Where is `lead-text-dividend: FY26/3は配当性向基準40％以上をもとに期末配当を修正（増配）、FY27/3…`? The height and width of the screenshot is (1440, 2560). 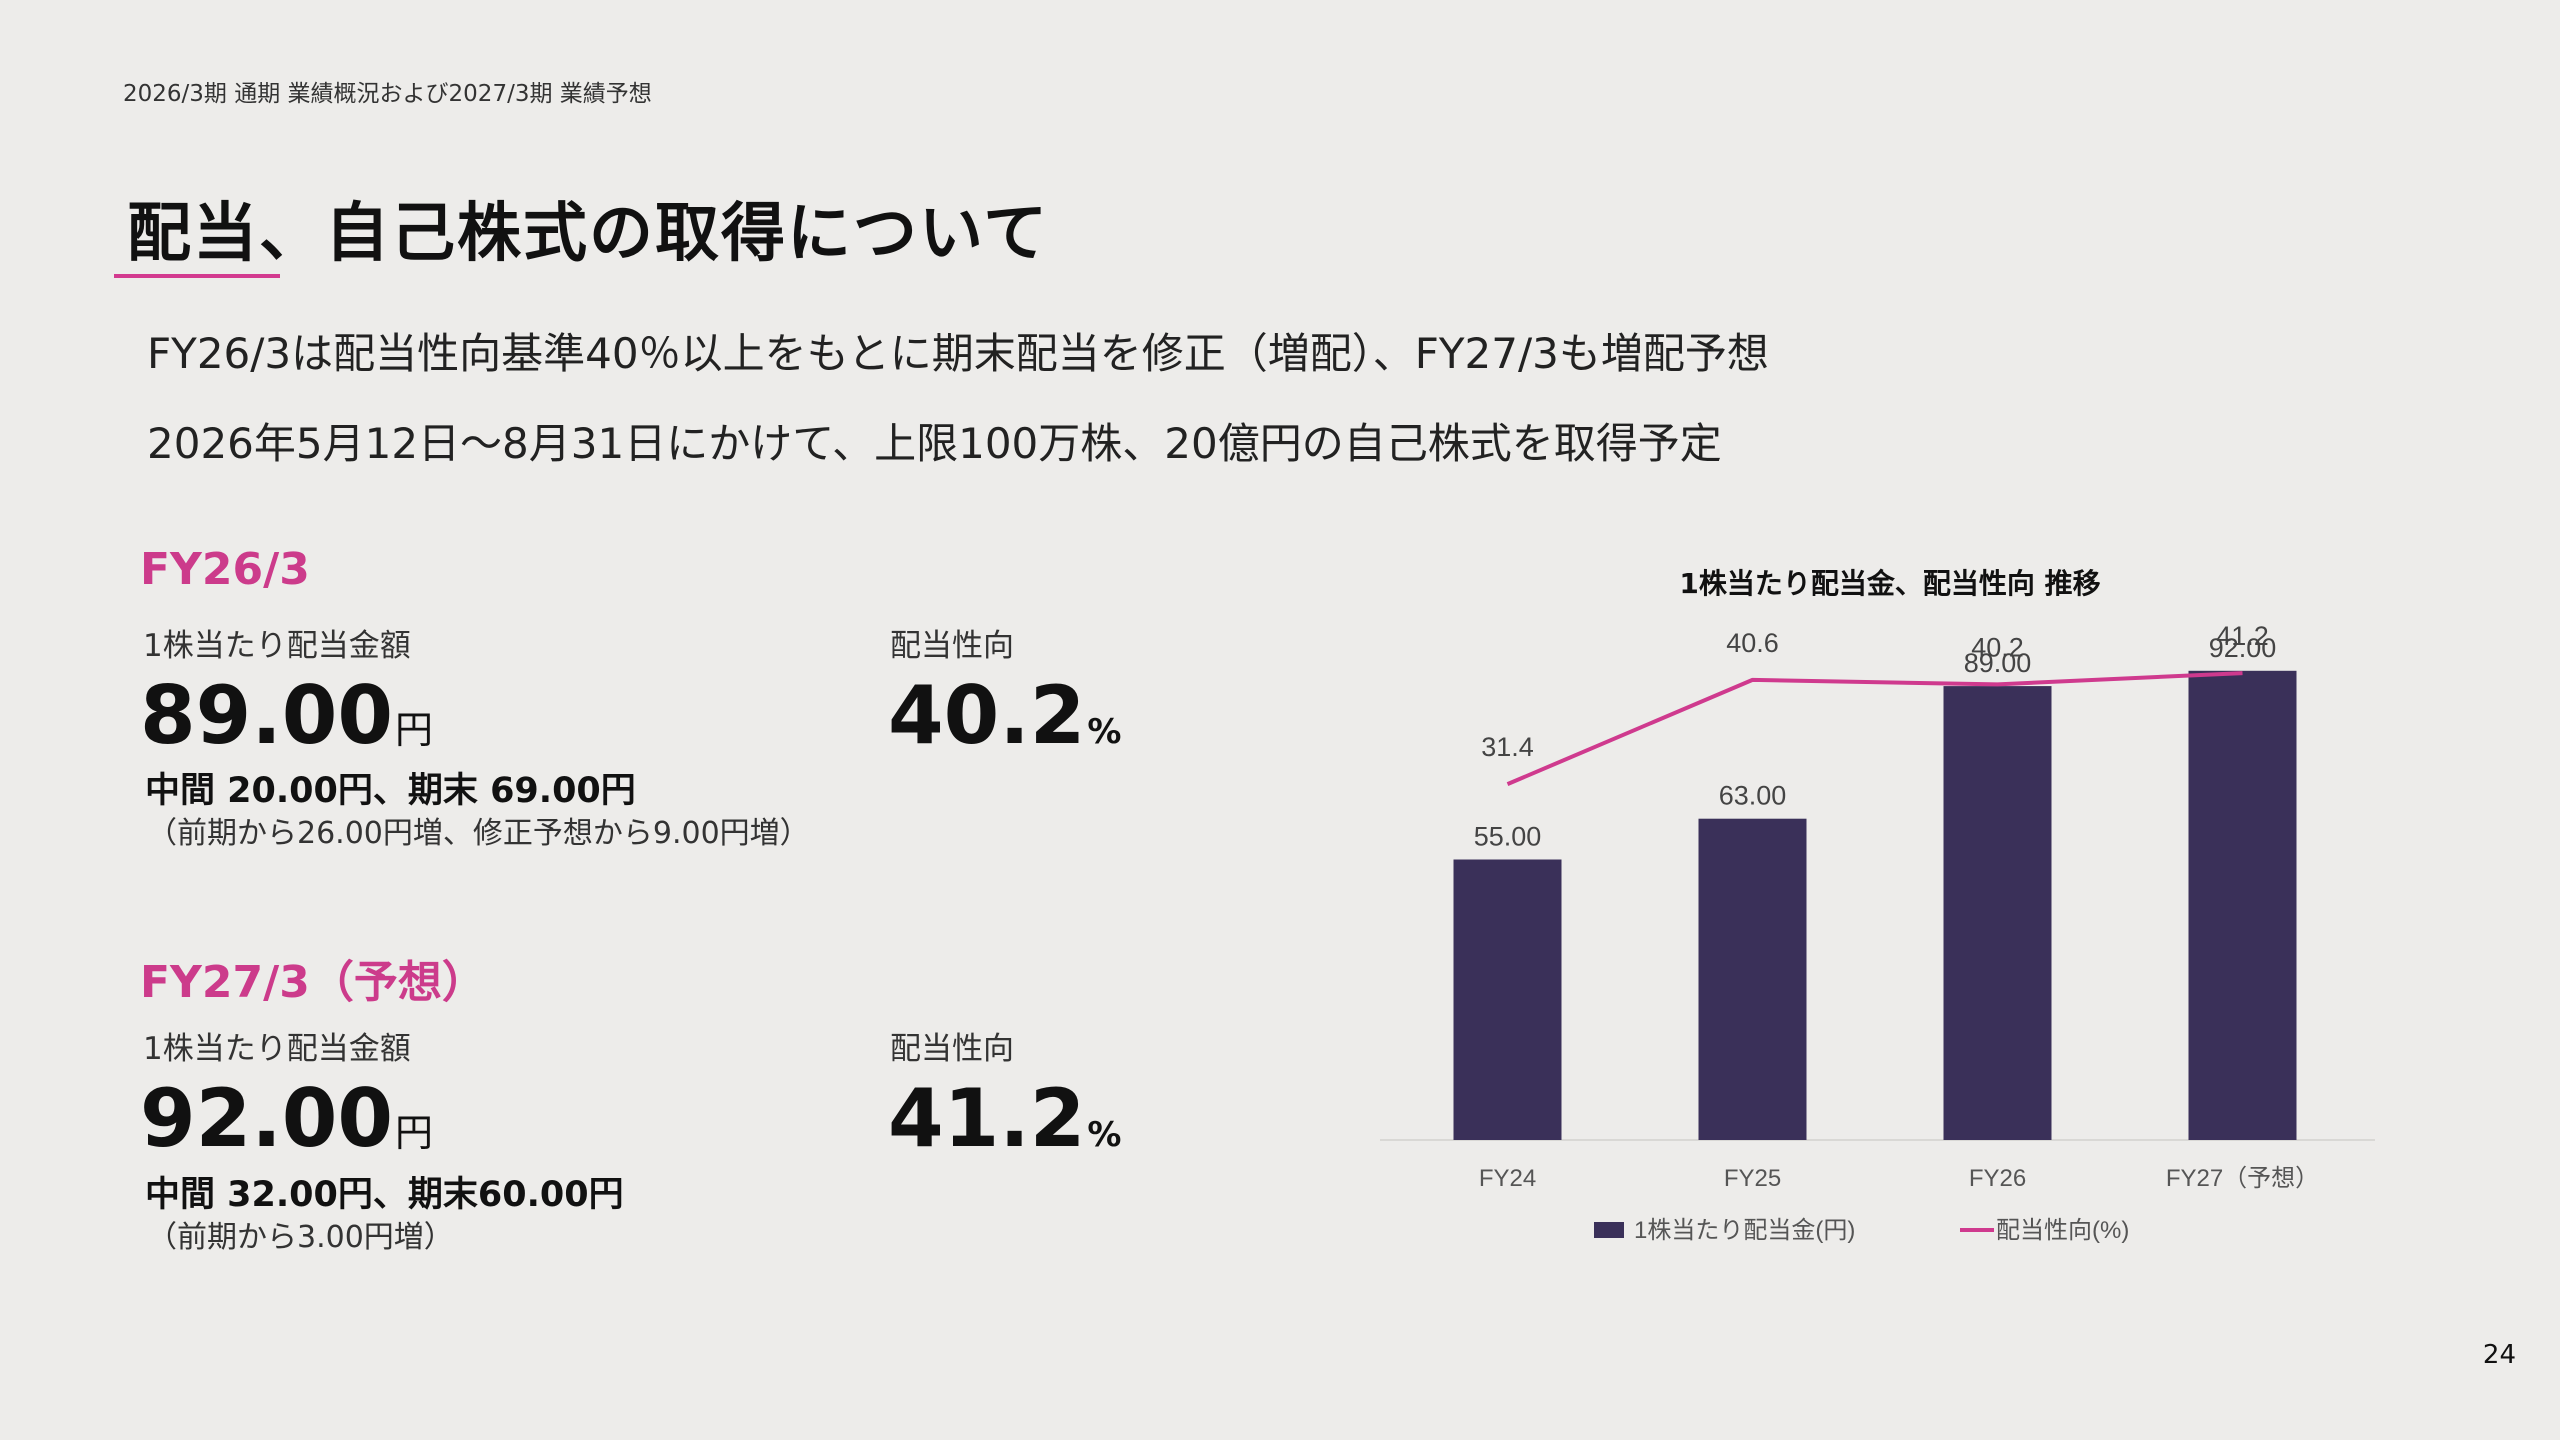
lead-text-dividend: FY26/3は配当性向基準40％以上をもとに期末配当を修正（増配）、FY27/3… is located at coordinates (958, 353).